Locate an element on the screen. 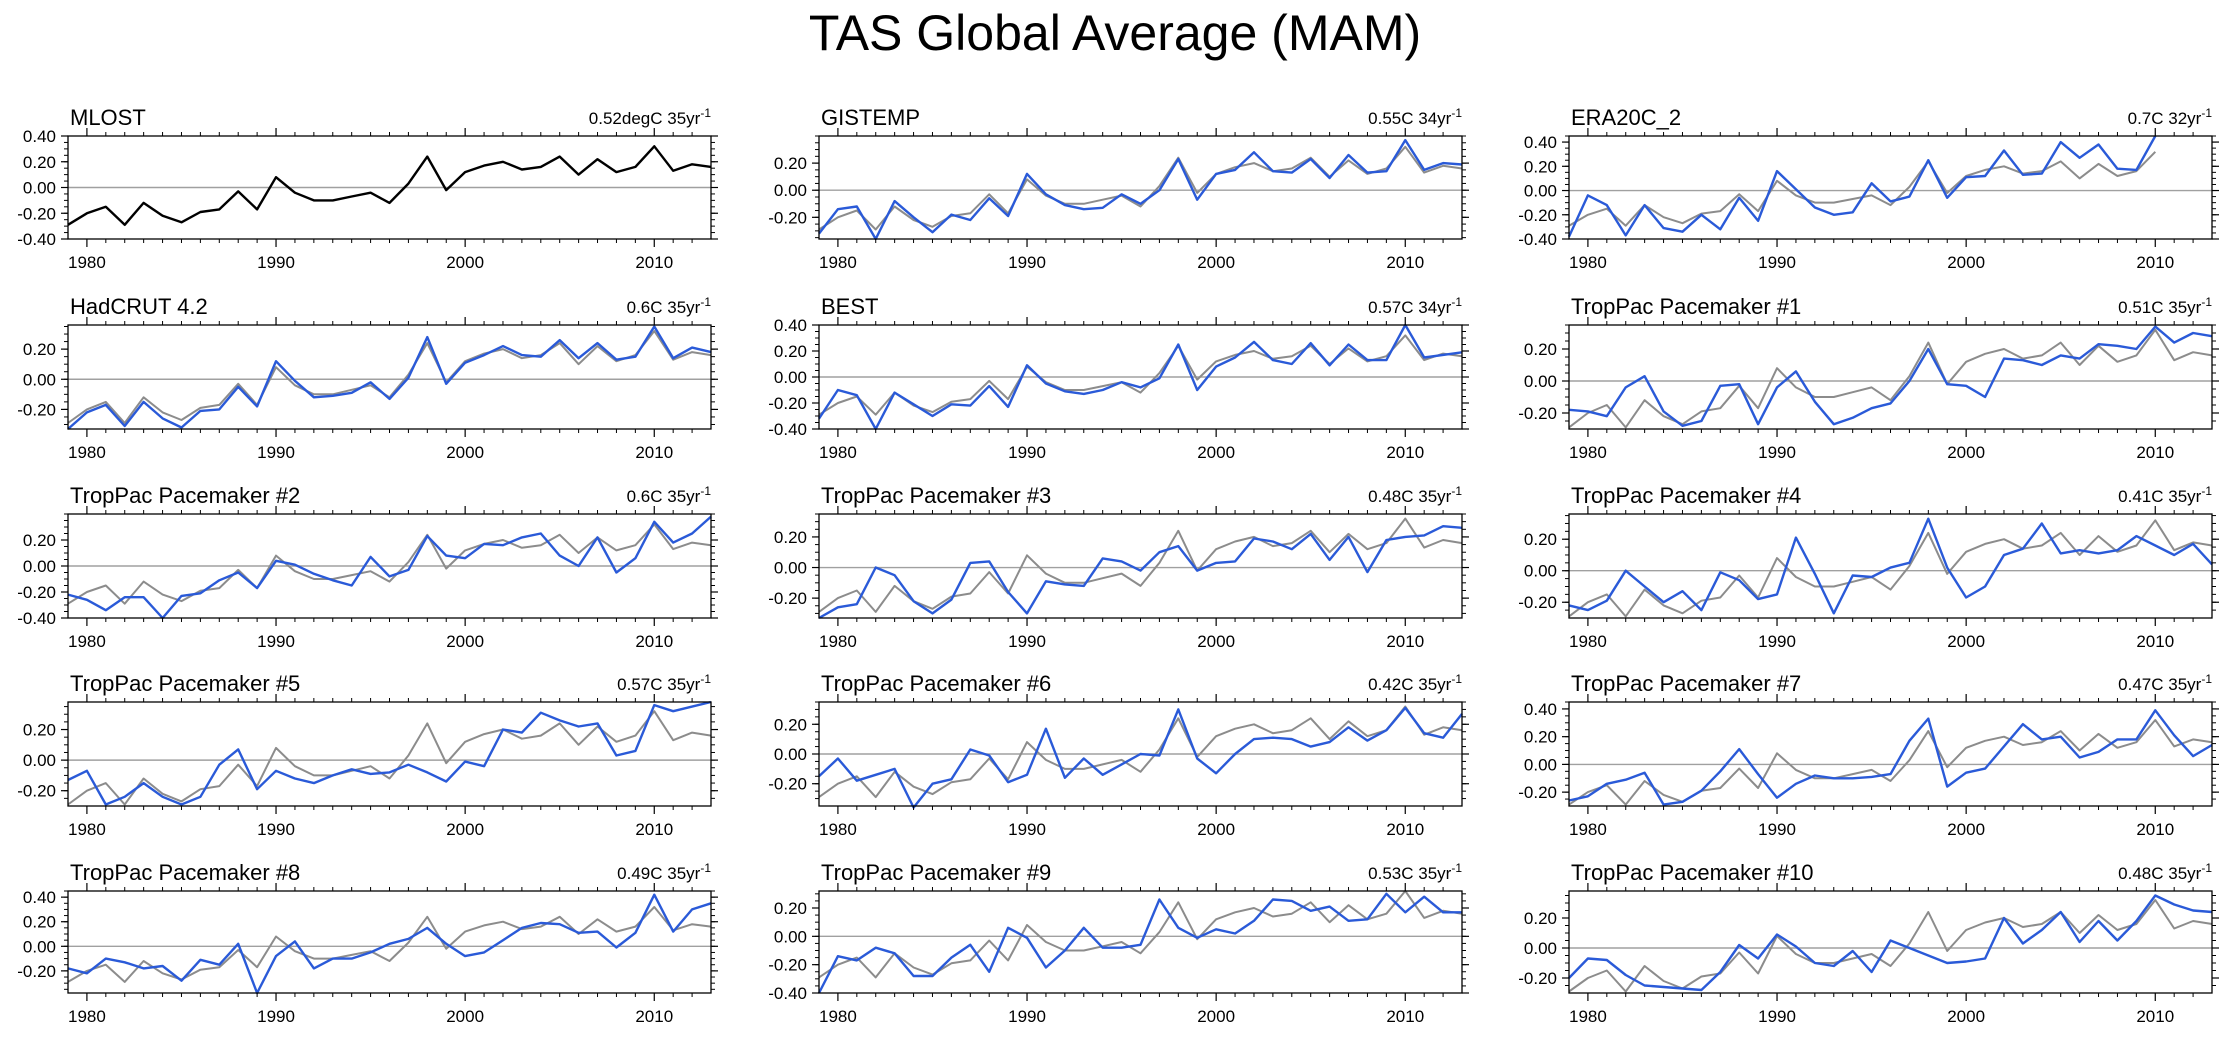  trend-label: 0.51C 35yr-1 is located at coordinates (2165, 306).